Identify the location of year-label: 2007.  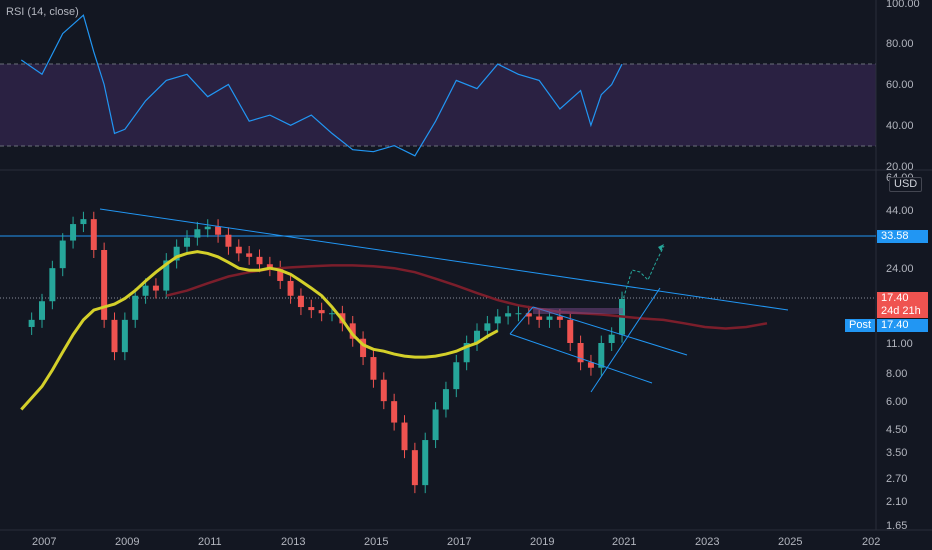
(44, 542).